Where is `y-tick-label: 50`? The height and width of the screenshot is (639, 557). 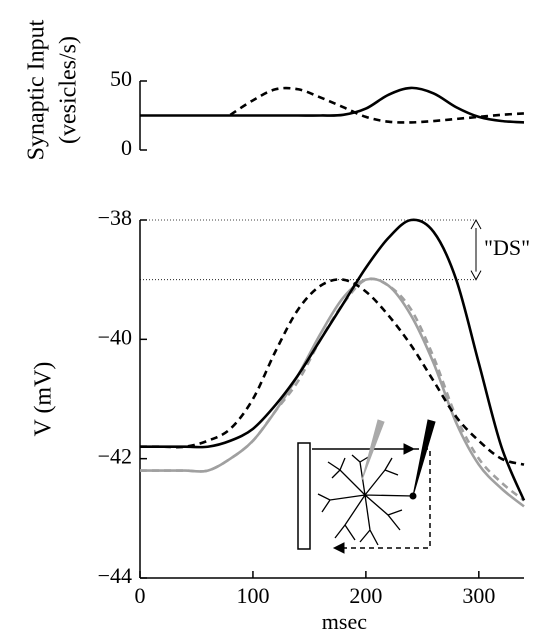 y-tick-label: 50 is located at coordinates (121, 78).